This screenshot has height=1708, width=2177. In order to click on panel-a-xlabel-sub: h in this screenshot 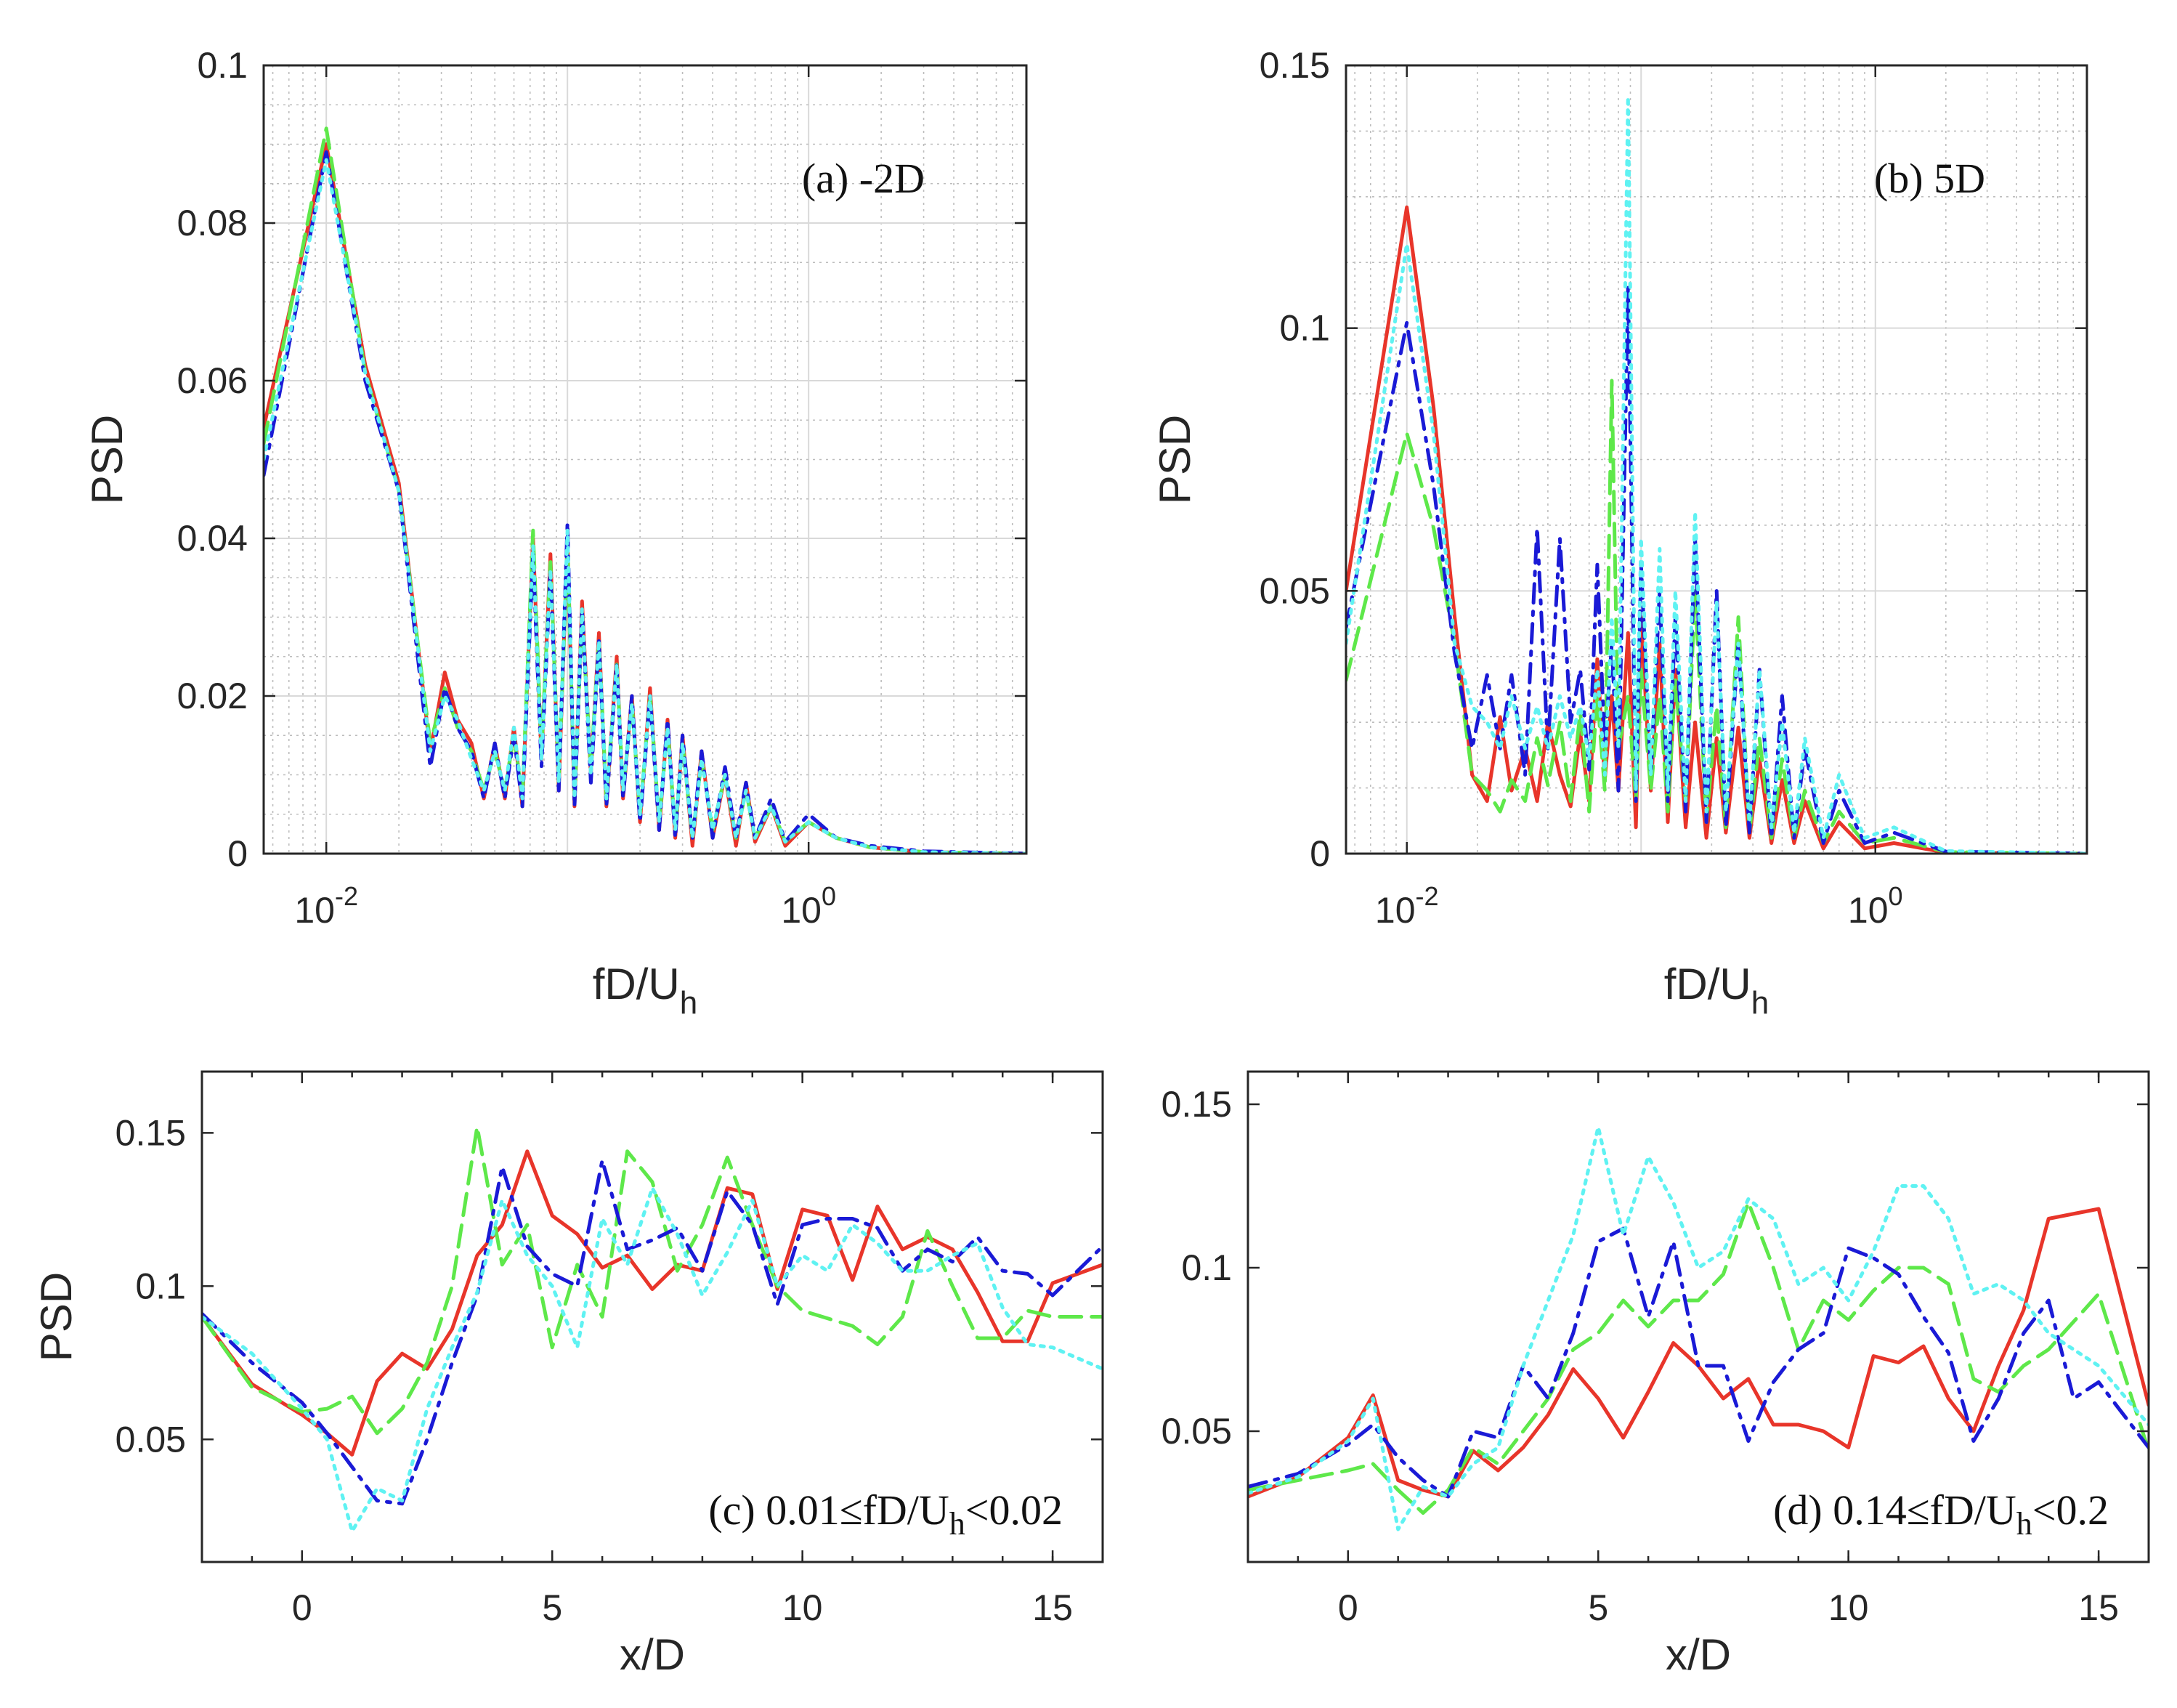, I will do `click(688, 1003)`.